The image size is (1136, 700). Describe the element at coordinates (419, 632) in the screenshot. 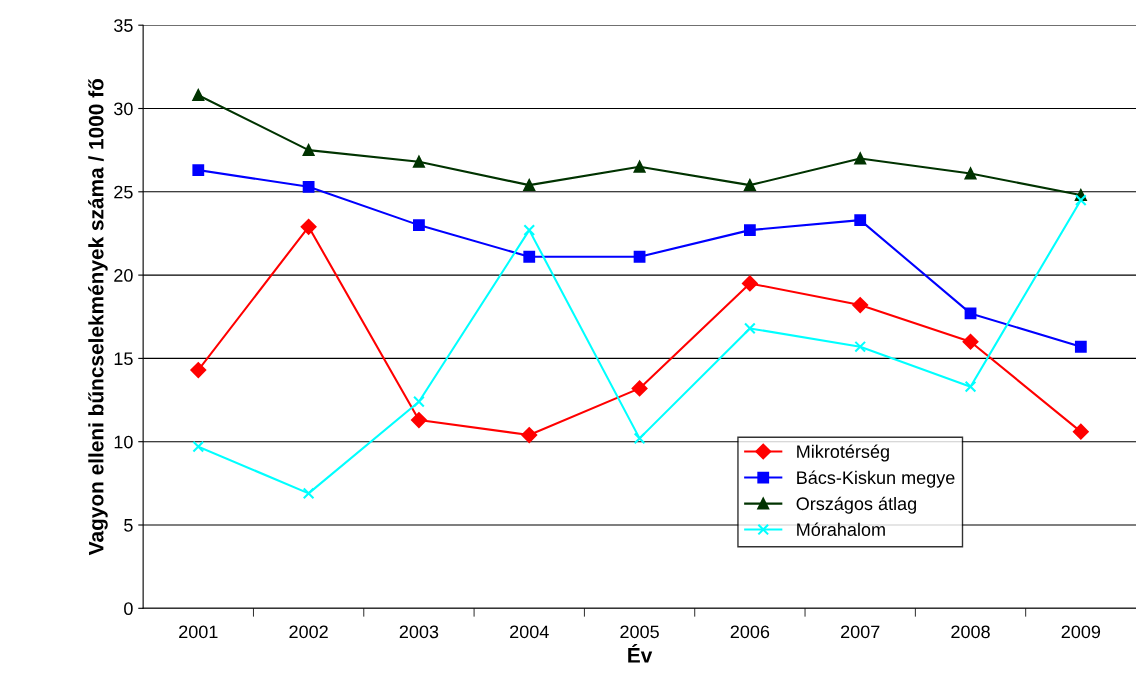

I see `x-tick-label: 2003` at that location.